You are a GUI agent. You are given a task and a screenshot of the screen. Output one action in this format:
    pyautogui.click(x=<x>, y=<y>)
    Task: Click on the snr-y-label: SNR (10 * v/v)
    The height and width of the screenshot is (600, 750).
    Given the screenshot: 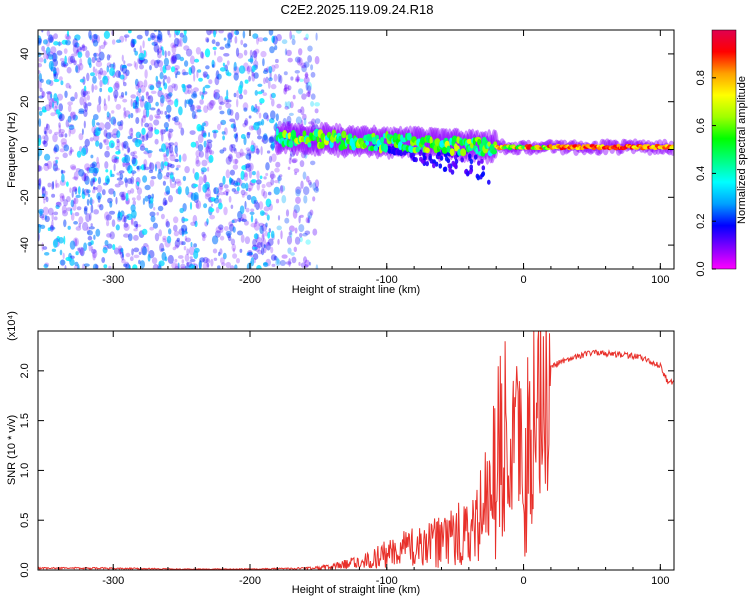 What is the action you would take?
    pyautogui.click(x=12, y=450)
    